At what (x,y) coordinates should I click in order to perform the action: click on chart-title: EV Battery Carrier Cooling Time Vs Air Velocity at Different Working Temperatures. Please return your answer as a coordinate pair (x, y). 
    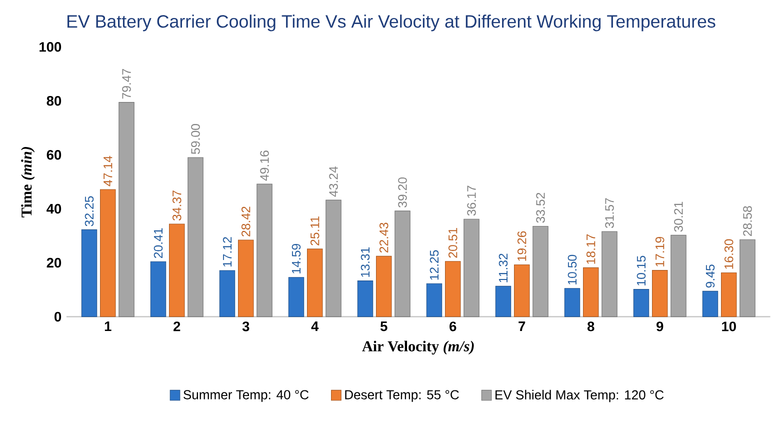
    Looking at the image, I should click on (391, 23).